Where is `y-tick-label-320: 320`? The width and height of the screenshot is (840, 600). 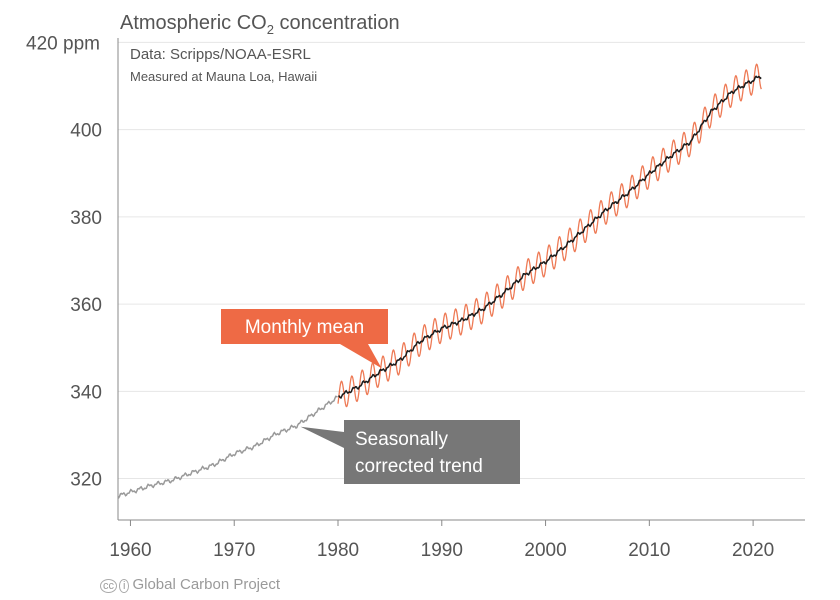 y-tick-label-320: 320 is located at coordinates (86, 480).